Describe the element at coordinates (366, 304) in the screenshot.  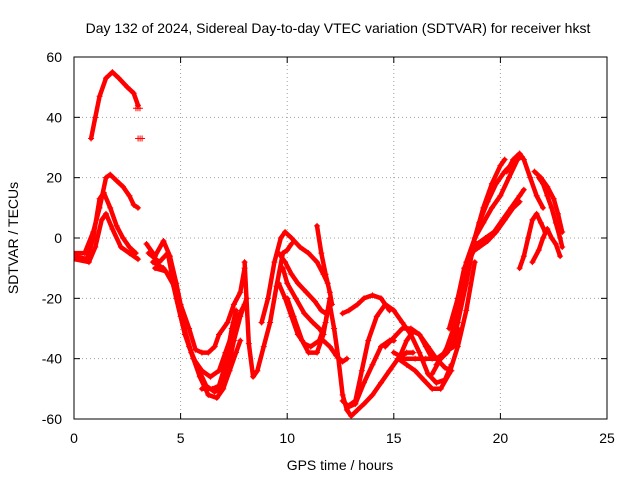
I see `series-s21` at that location.